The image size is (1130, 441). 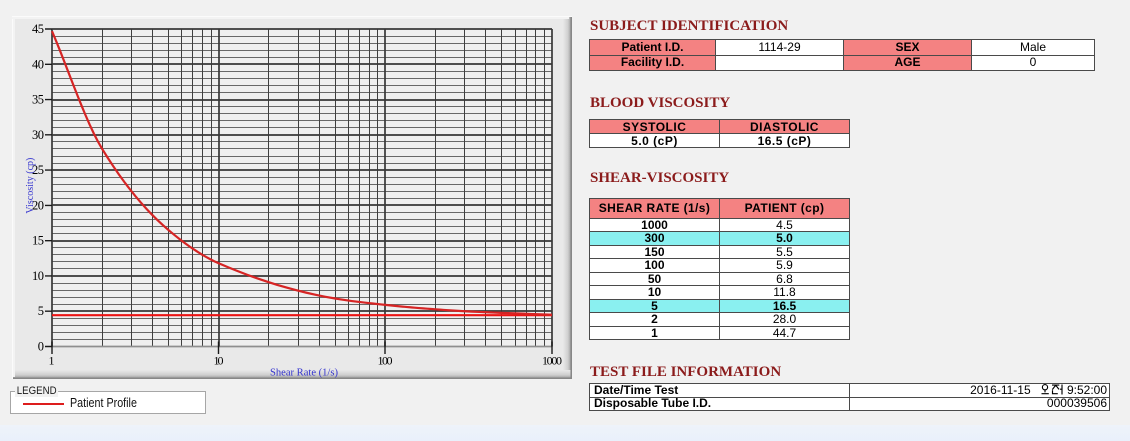 What do you see at coordinates (38, 170) in the screenshot?
I see `svg-text: 25` at bounding box center [38, 170].